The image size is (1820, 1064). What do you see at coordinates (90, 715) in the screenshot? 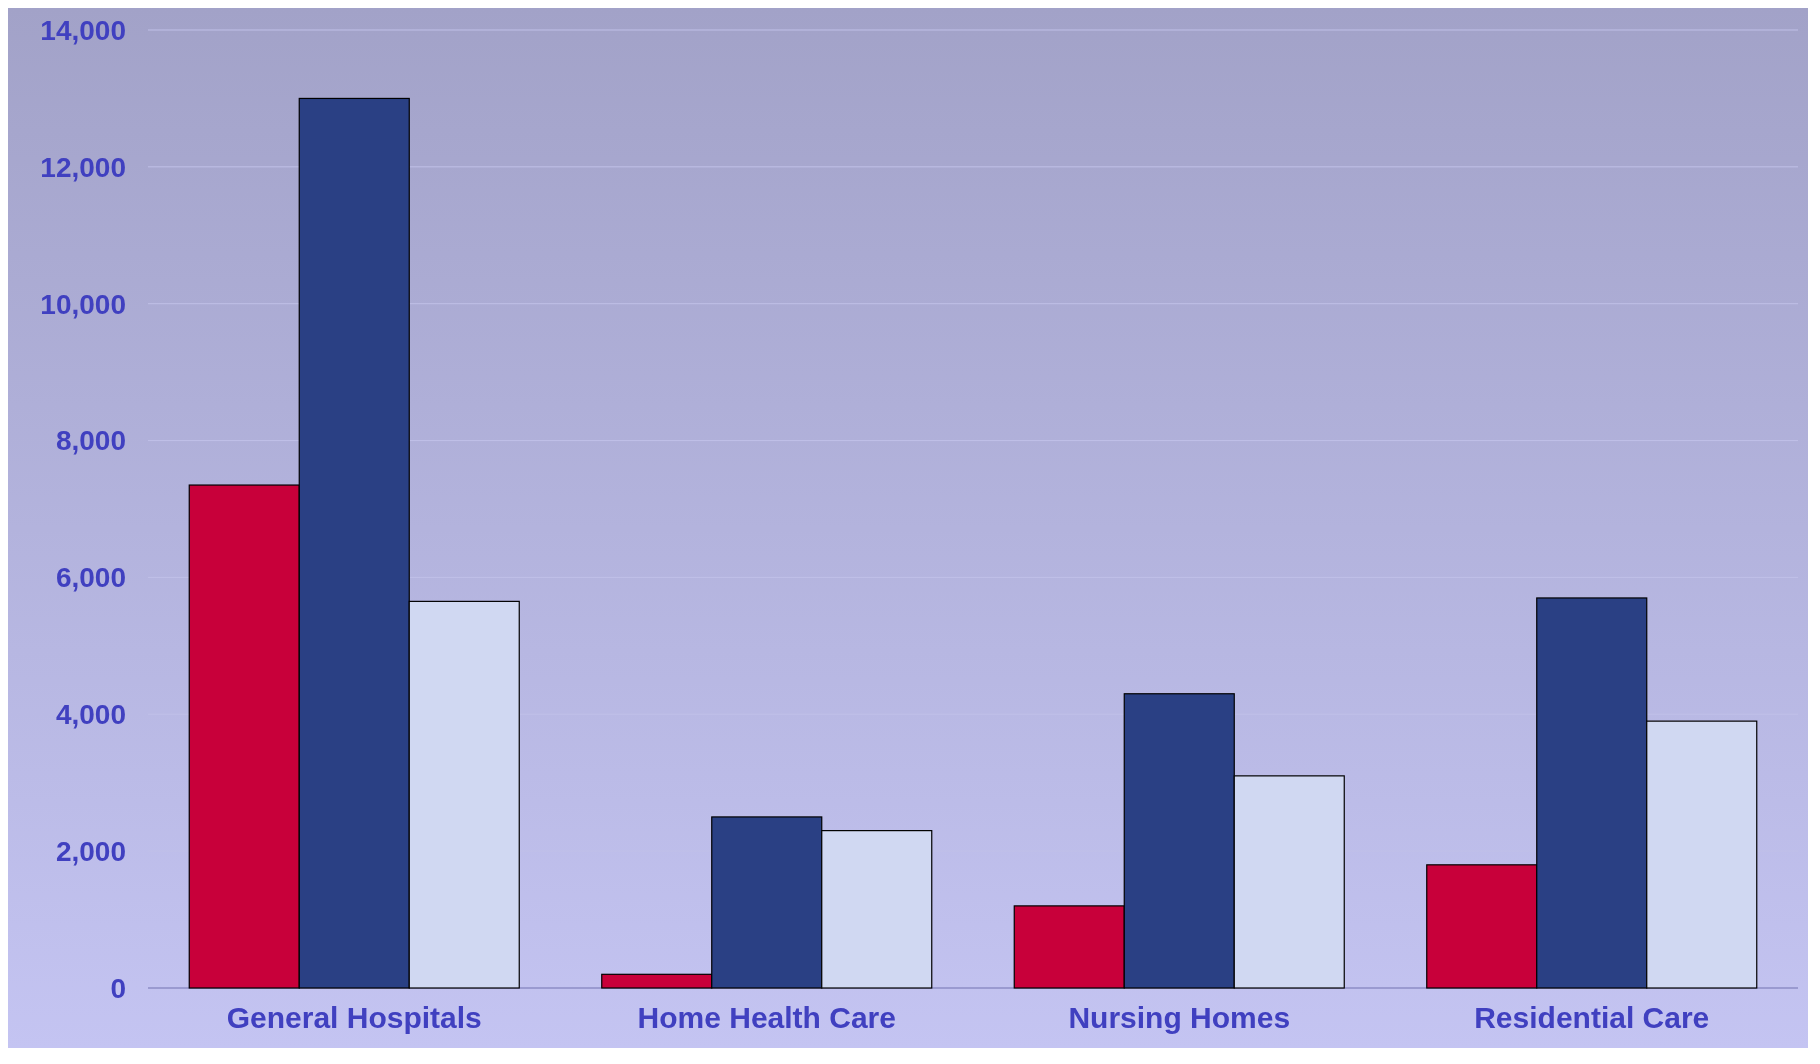
I see `y-tick-label: 4,000` at bounding box center [90, 715].